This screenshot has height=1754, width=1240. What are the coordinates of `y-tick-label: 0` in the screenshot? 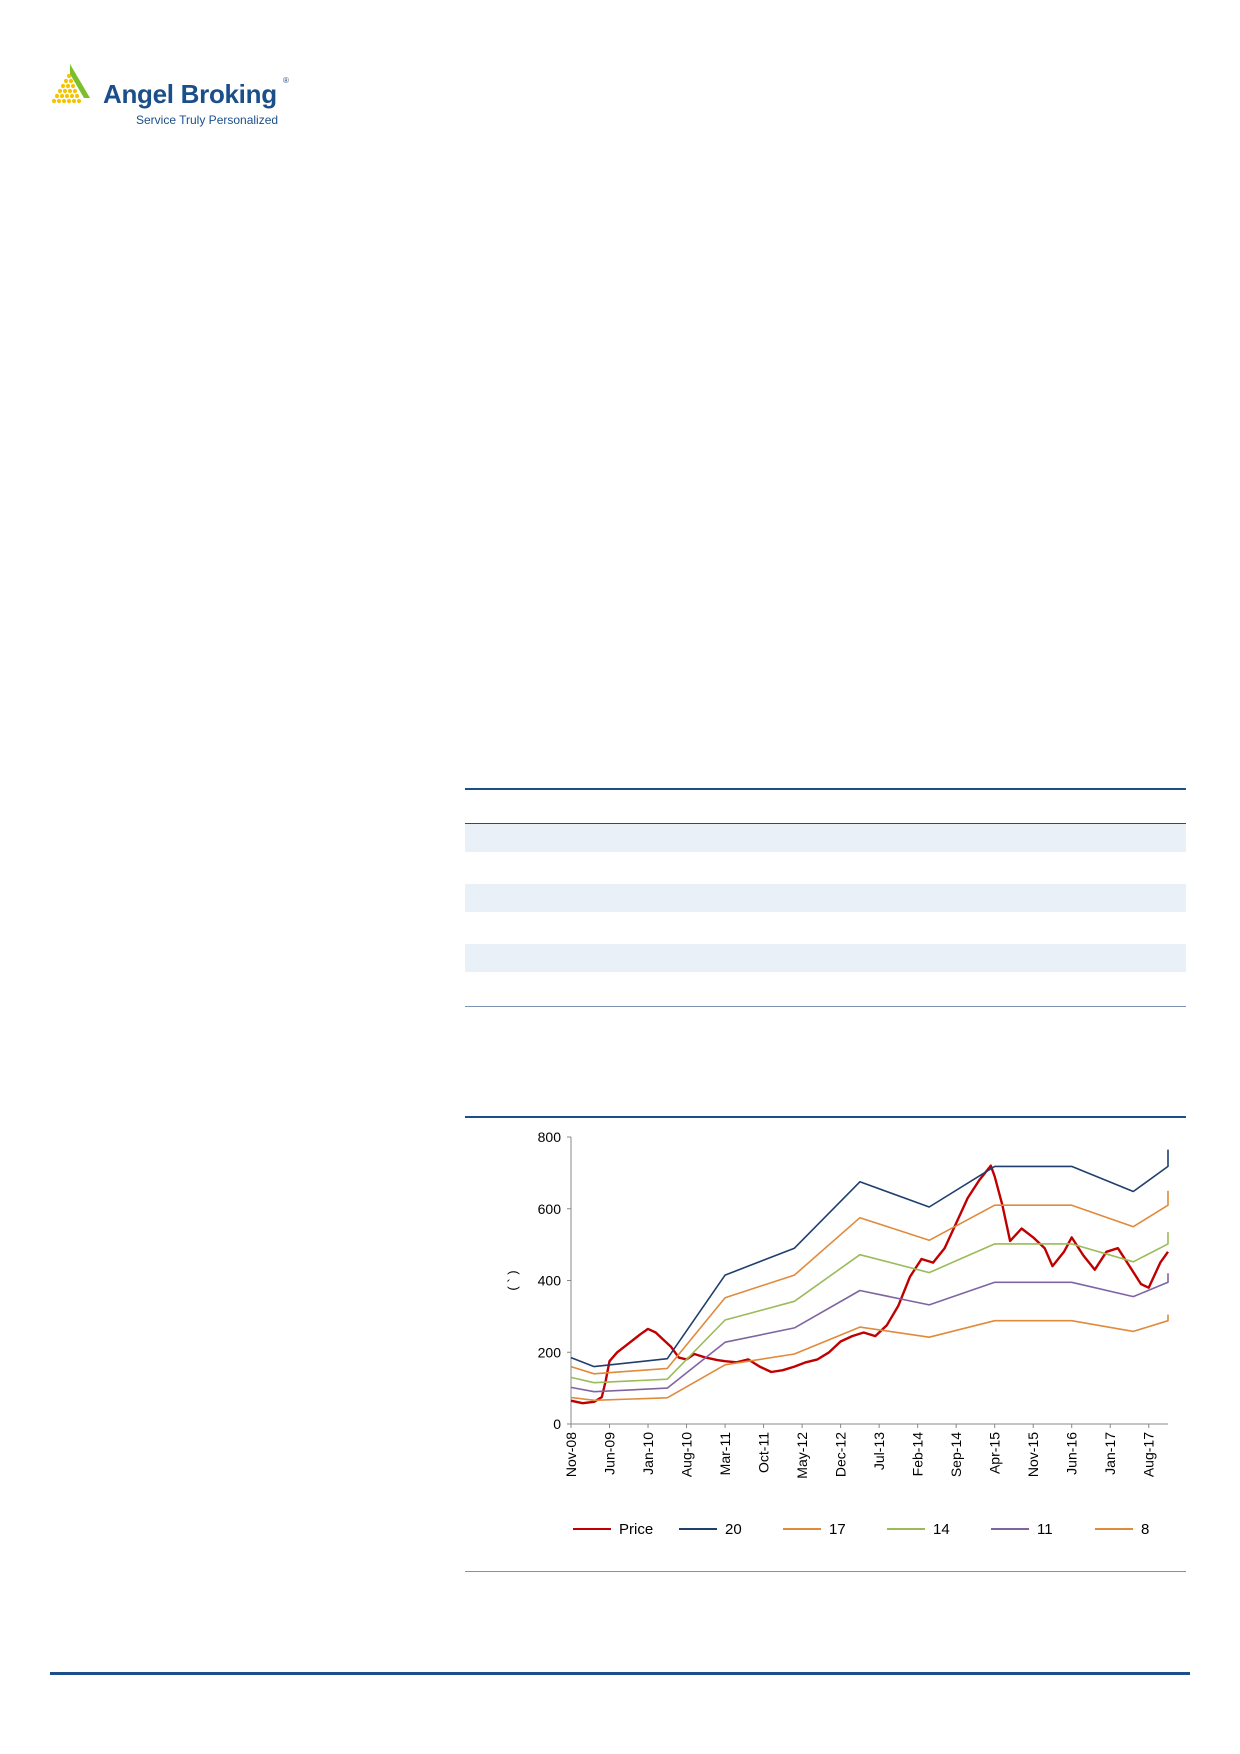 It's located at (557, 1424).